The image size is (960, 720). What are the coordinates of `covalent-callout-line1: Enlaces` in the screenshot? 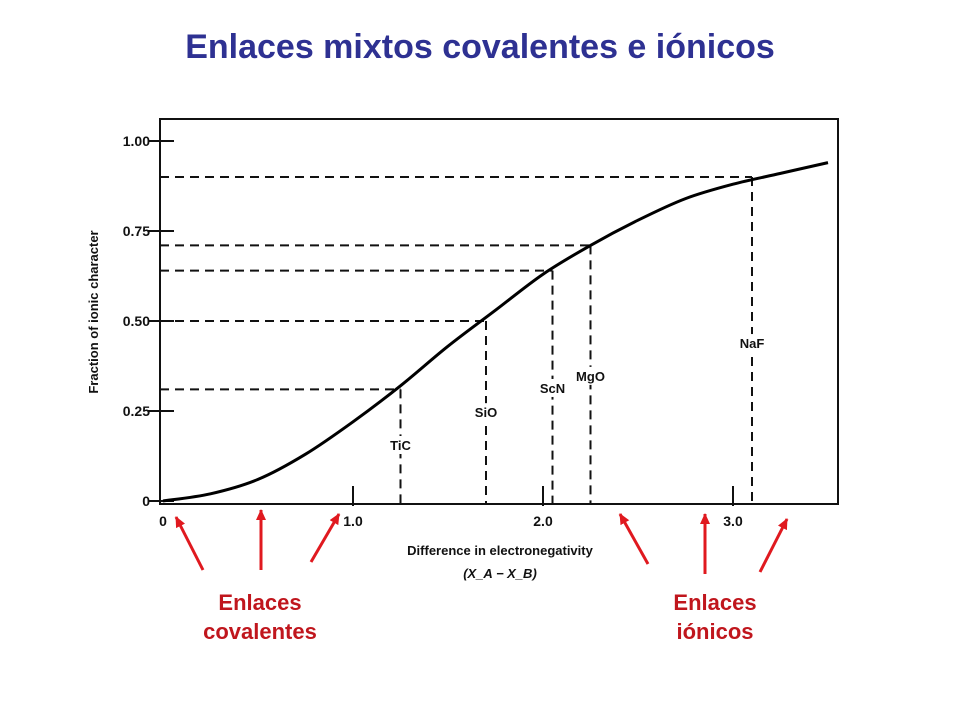 It's located at (260, 602).